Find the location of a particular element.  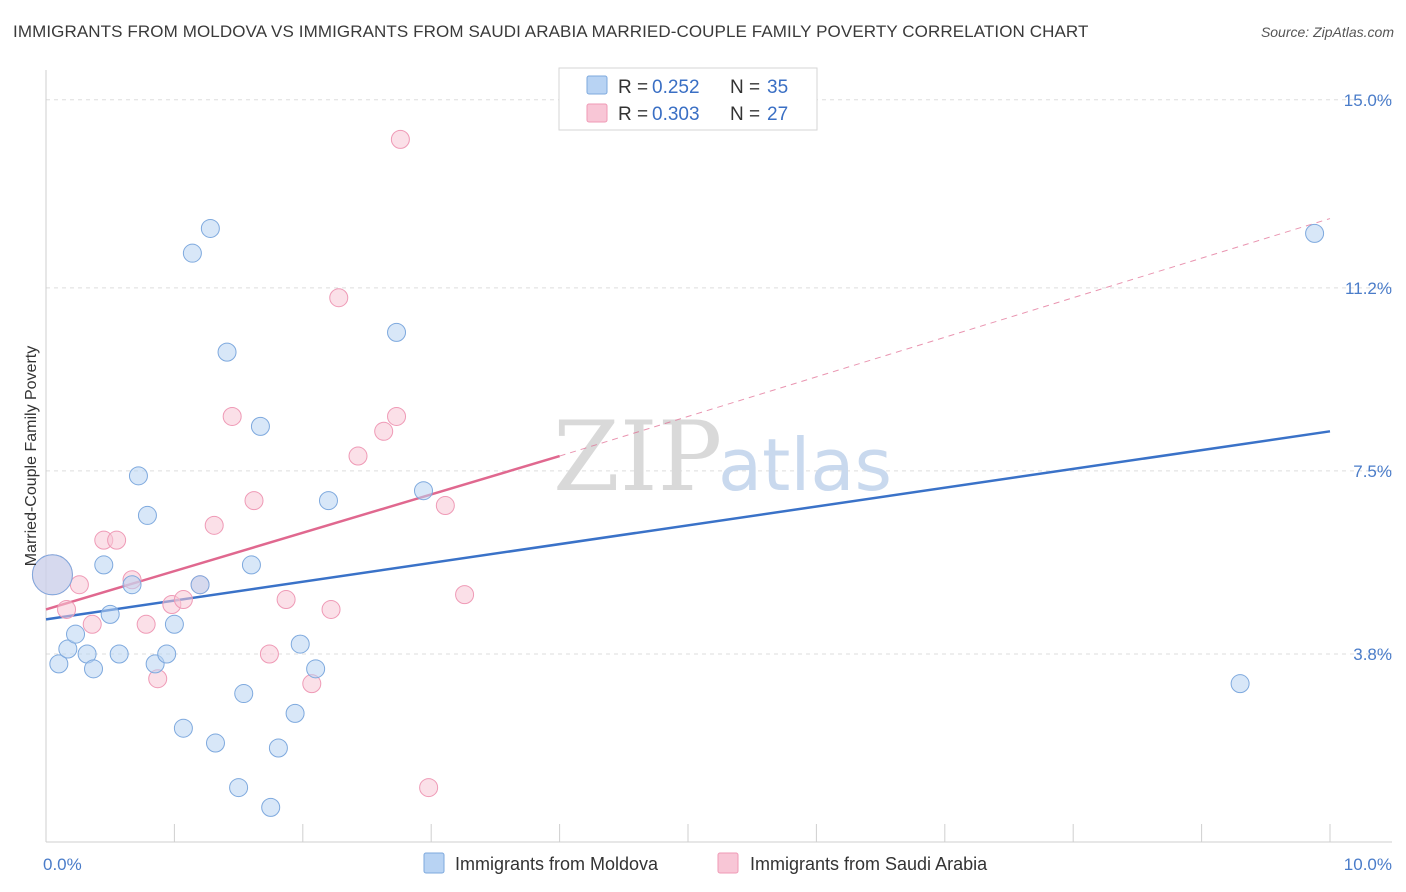

y-tick-label-0: 3.8% is located at coordinates (1372, 654).